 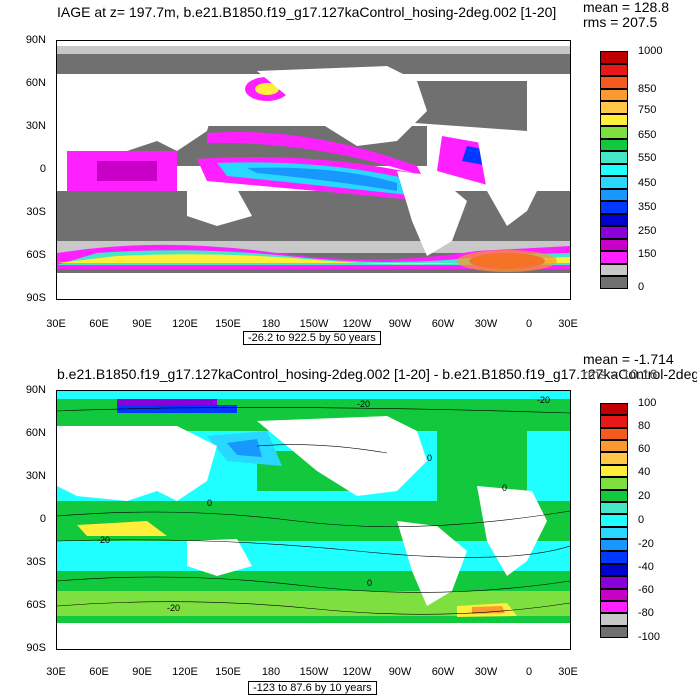 I want to click on top-cb-label-150: 150, so click(x=647, y=254).